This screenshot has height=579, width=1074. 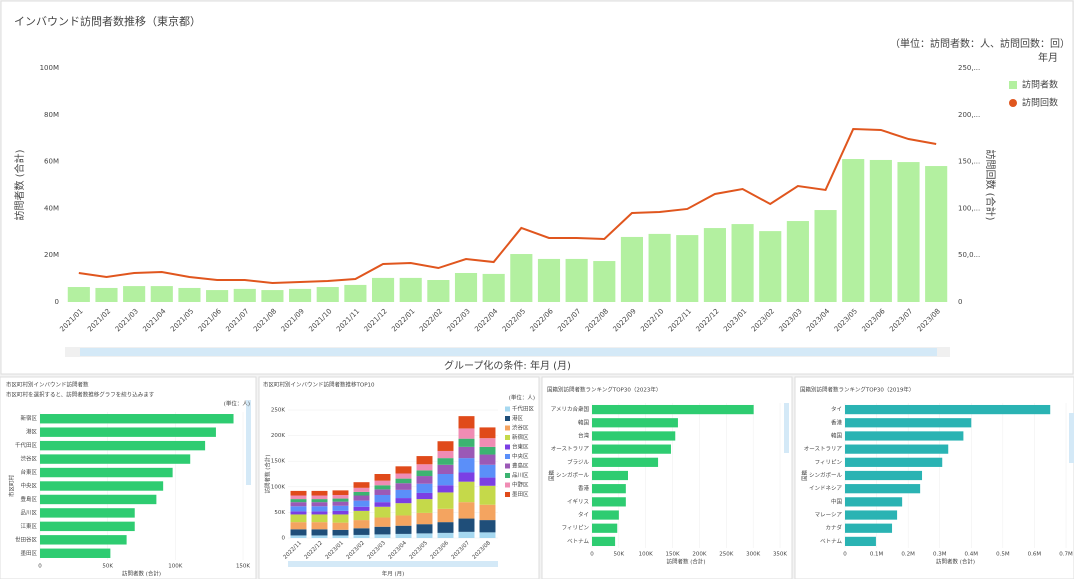 What do you see at coordinates (49, 68) in the screenshot?
I see `y-tick-label: 100M` at bounding box center [49, 68].